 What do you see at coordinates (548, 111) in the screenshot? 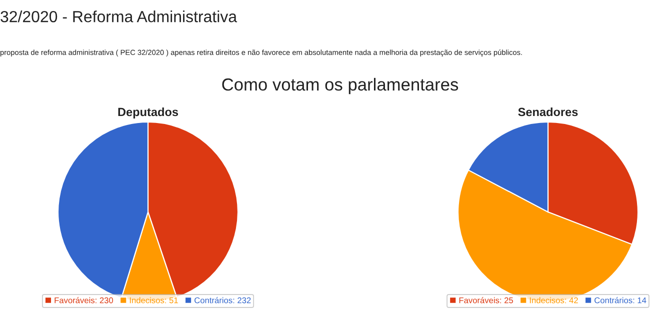
I see `chart-title: Senadores` at bounding box center [548, 111].